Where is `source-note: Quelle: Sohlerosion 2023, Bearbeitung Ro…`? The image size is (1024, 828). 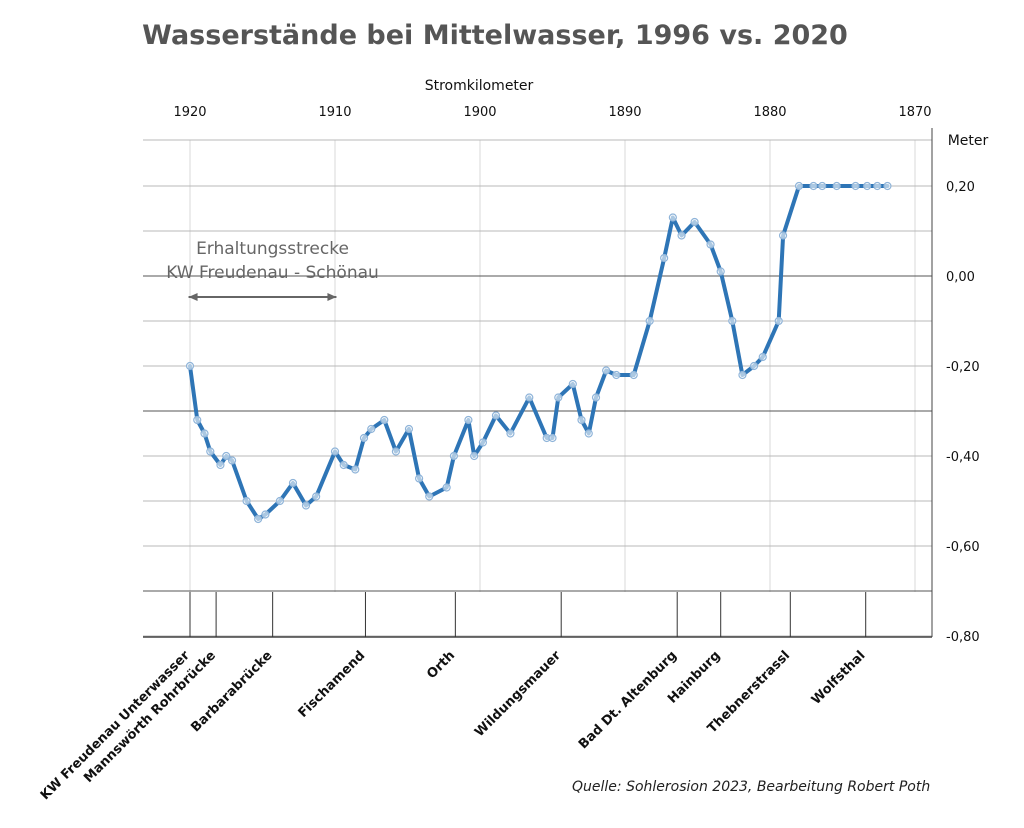
source-note: Quelle: Sohlerosion 2023, Bearbeitung Ro… is located at coordinates (751, 787).